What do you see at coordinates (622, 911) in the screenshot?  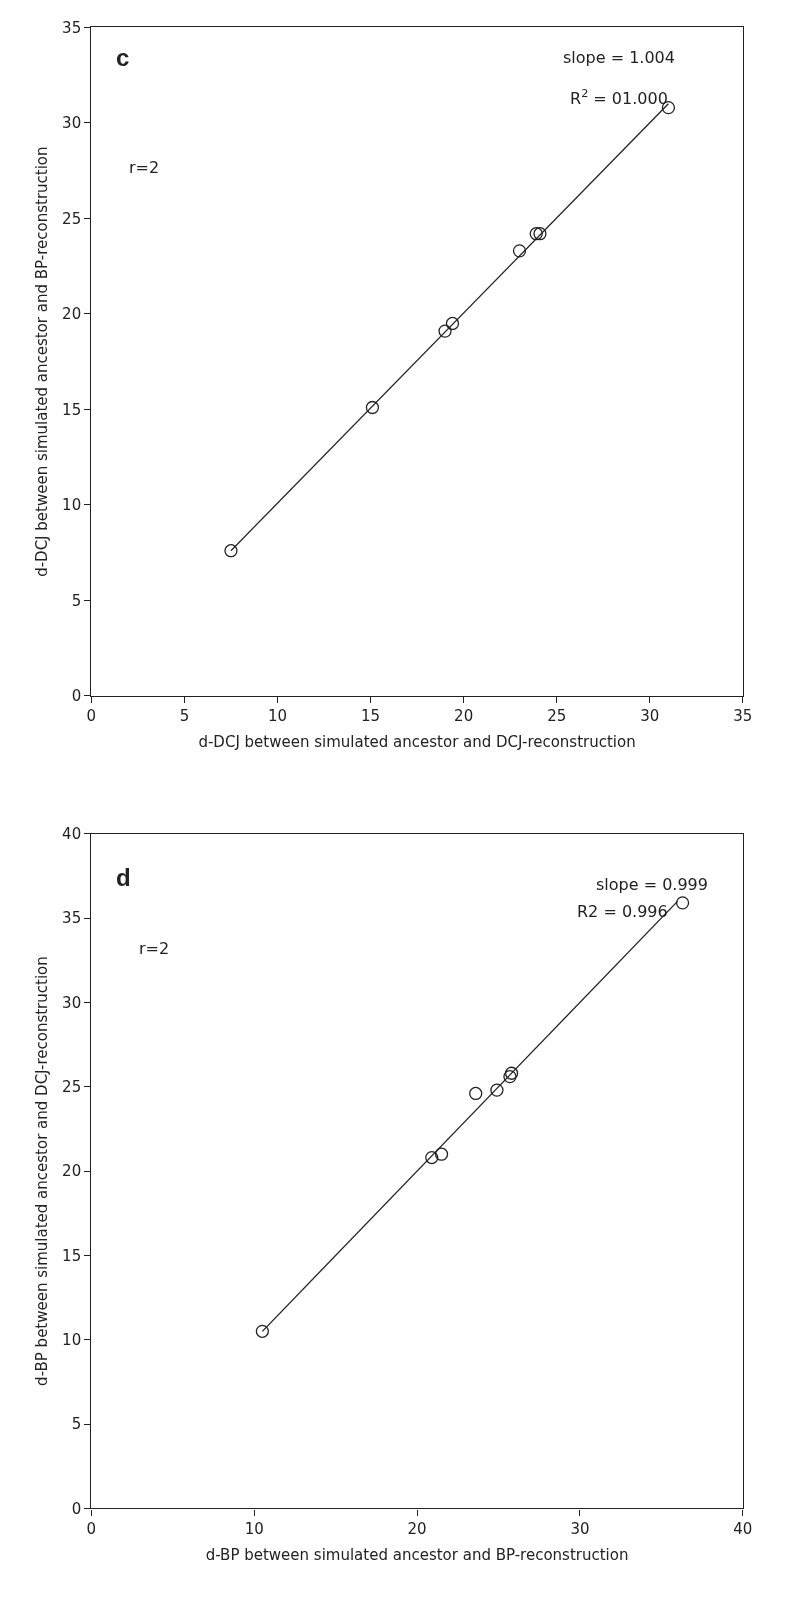 I see `annotation: R2 = 0.996` at bounding box center [622, 911].